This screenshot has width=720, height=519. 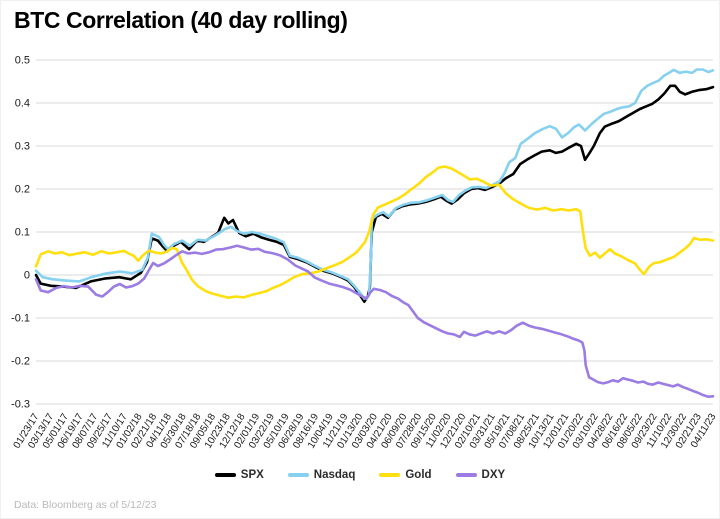 I want to click on legend-label: SPX, so click(x=252, y=475).